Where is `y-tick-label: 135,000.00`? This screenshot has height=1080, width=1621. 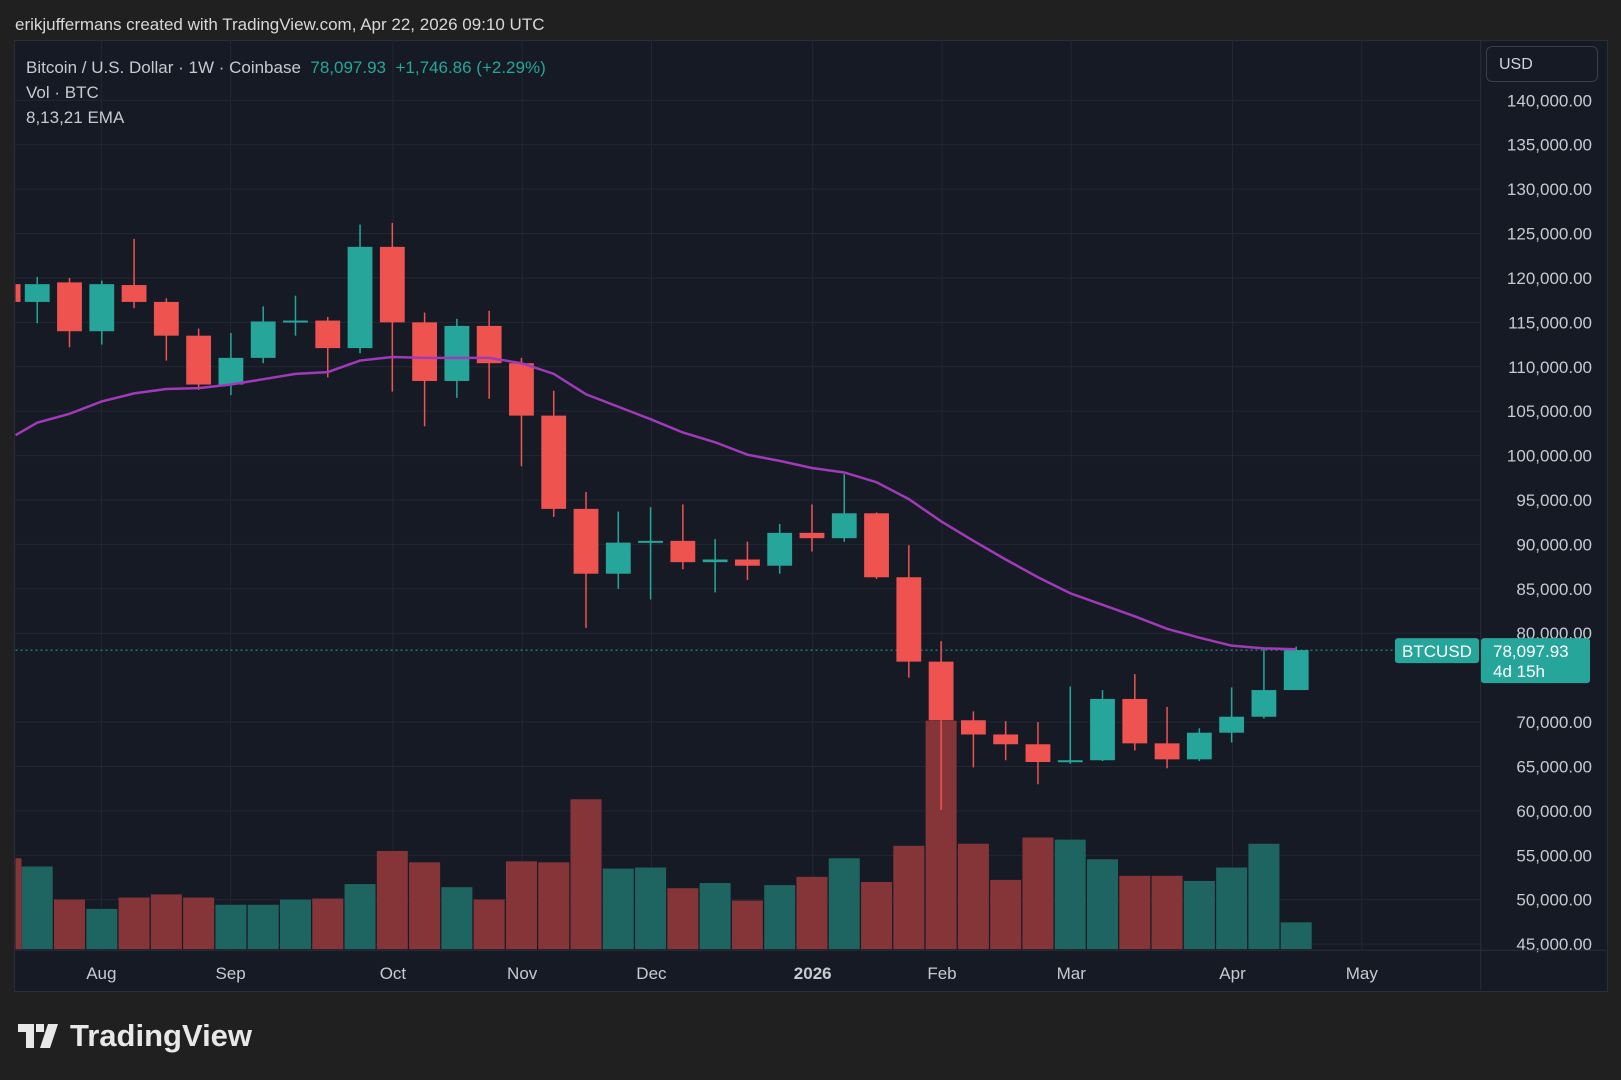
y-tick-label: 135,000.00 is located at coordinates (1549, 145).